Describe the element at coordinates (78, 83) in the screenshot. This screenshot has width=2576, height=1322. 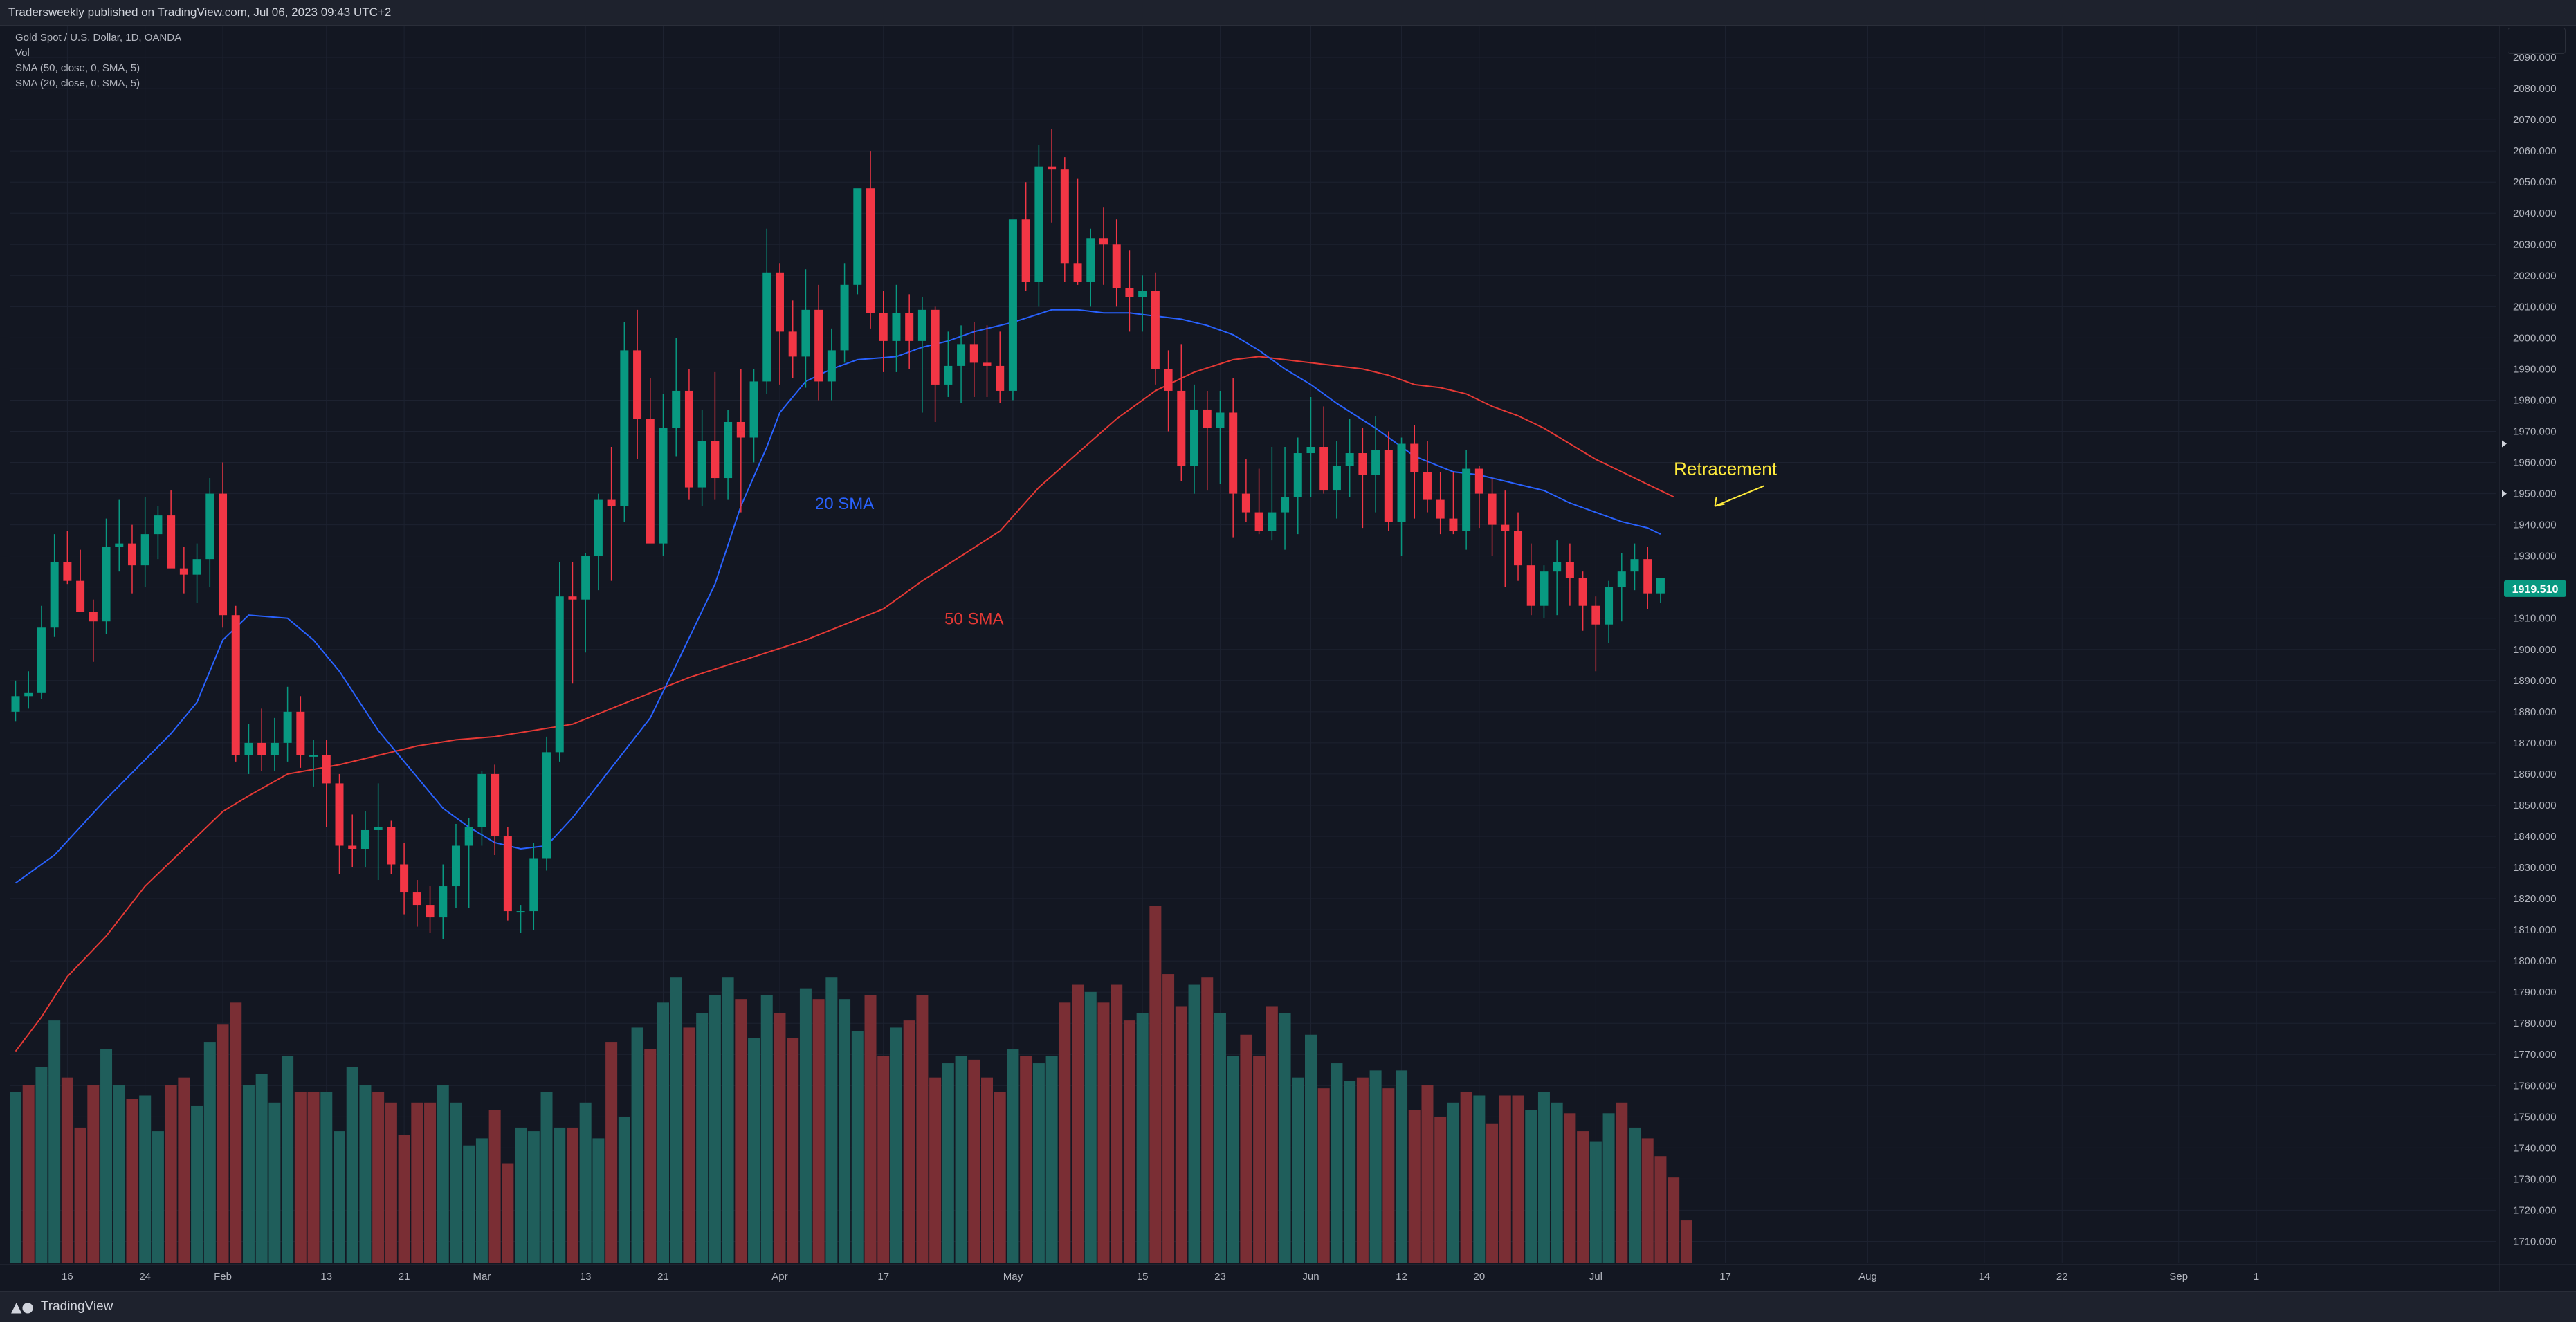
I see `legend-sma20: SMA (20, close, 0, SMA, 5)` at that location.